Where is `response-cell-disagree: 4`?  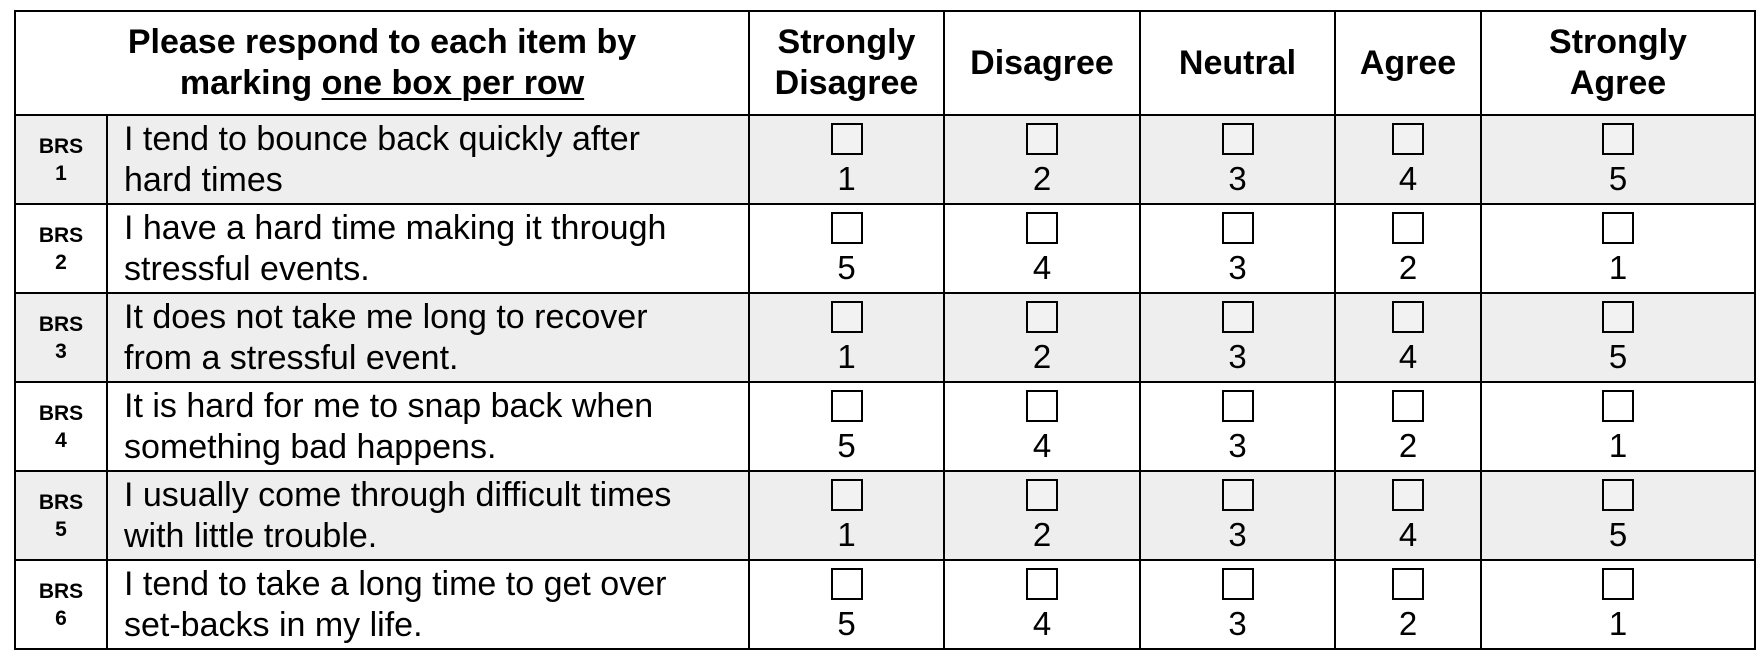 response-cell-disagree: 4 is located at coordinates (1042, 426).